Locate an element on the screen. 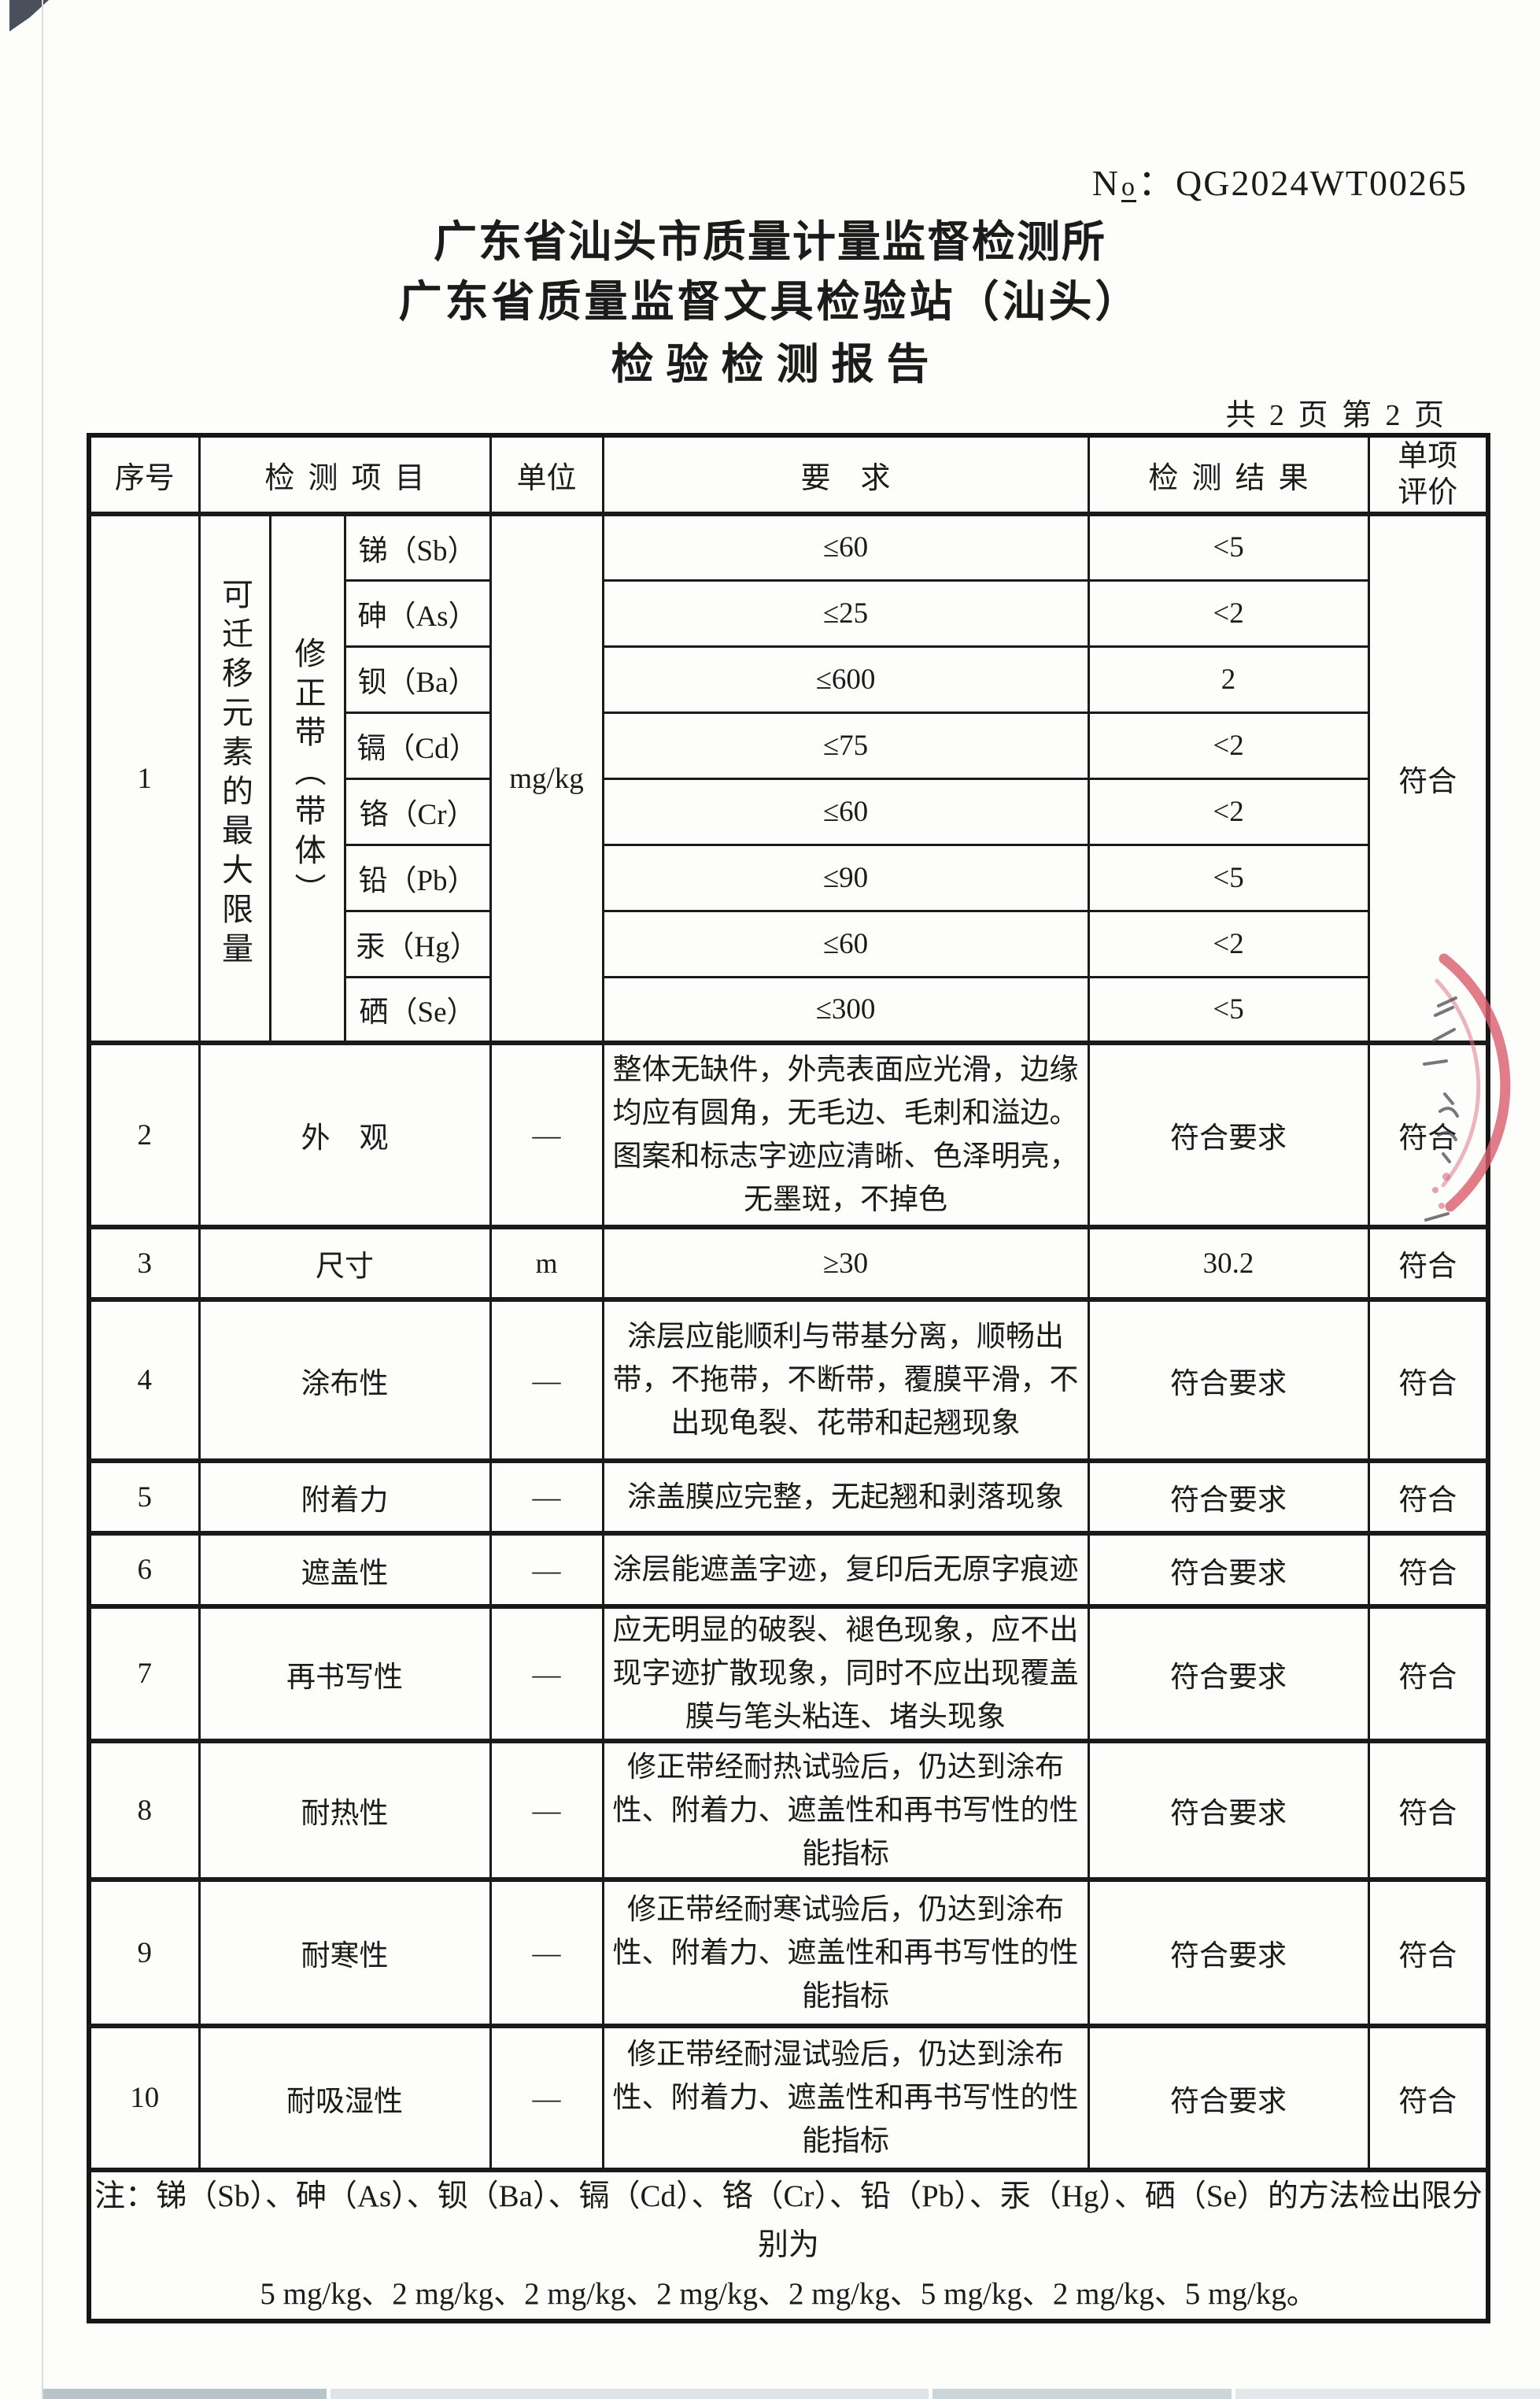  report-number-o: o is located at coordinates (1129, 186).